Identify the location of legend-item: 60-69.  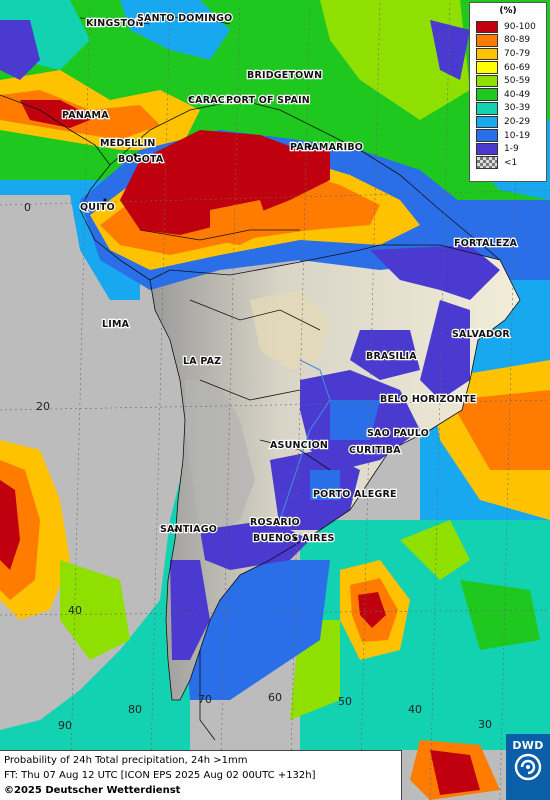
(508, 68).